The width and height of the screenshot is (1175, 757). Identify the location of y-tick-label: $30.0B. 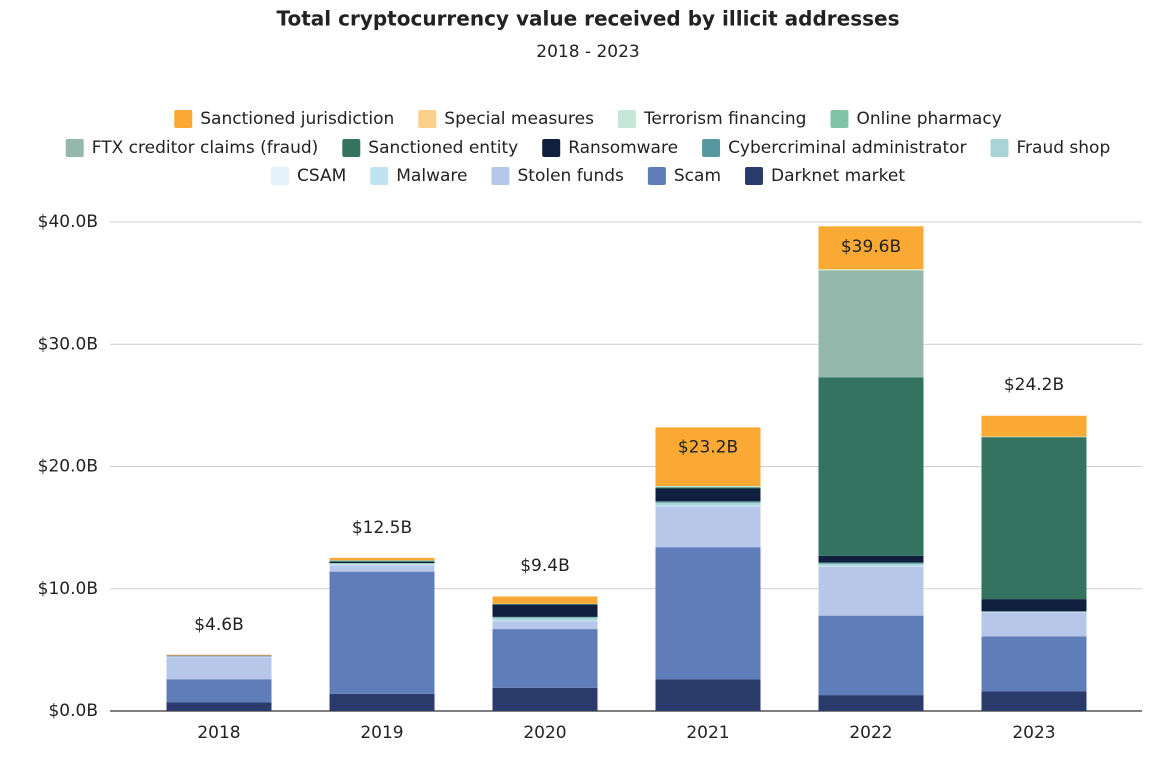
(68, 344).